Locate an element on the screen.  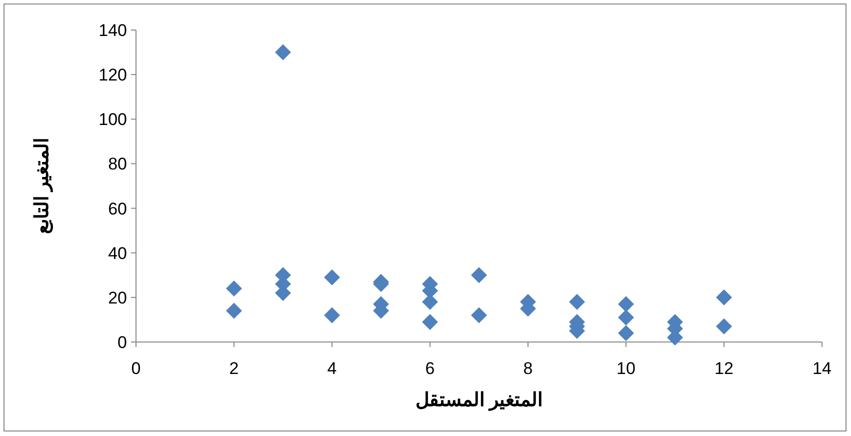
x-tick-label: 6 is located at coordinates (430, 368).